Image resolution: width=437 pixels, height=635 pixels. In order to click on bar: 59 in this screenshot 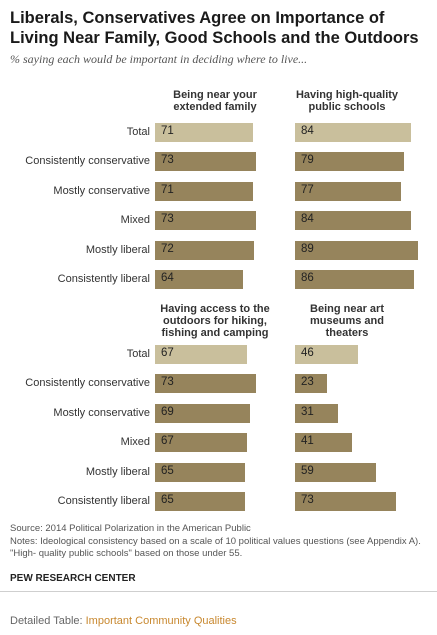, I will do `click(336, 472)`.